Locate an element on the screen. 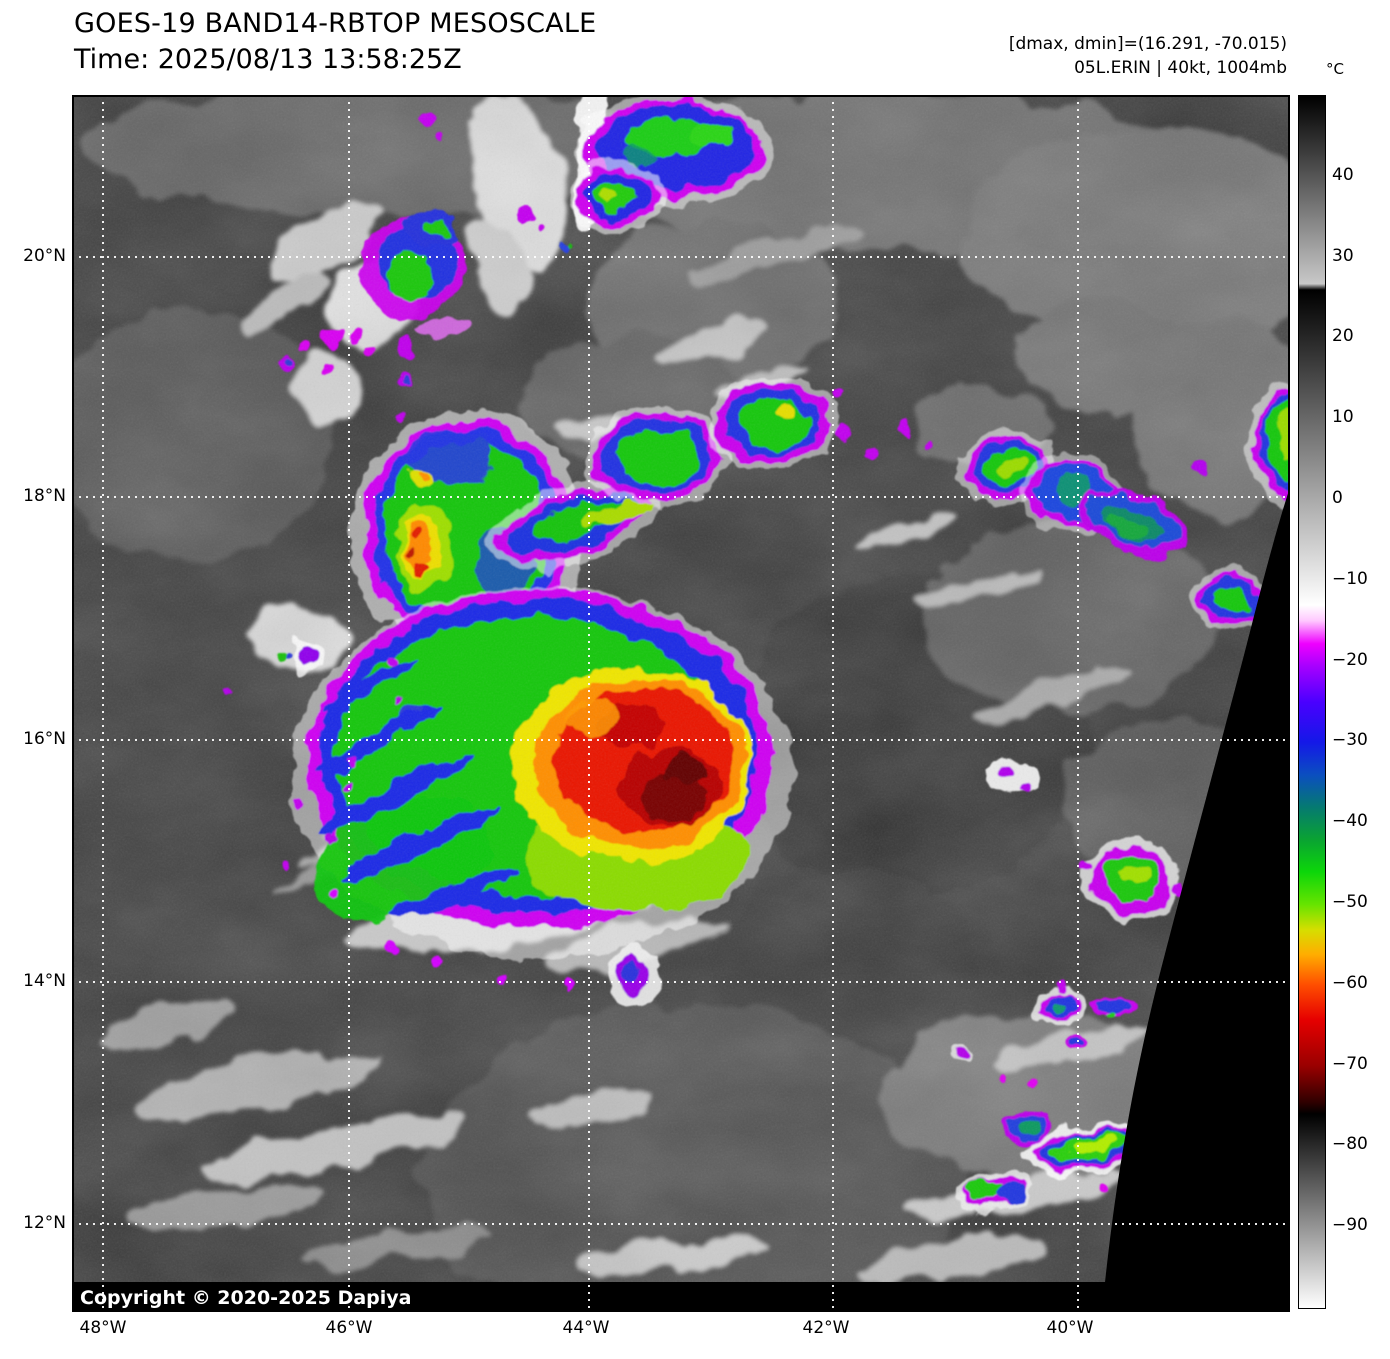  lat-label-12n: 12°N is located at coordinates (44, 1223).